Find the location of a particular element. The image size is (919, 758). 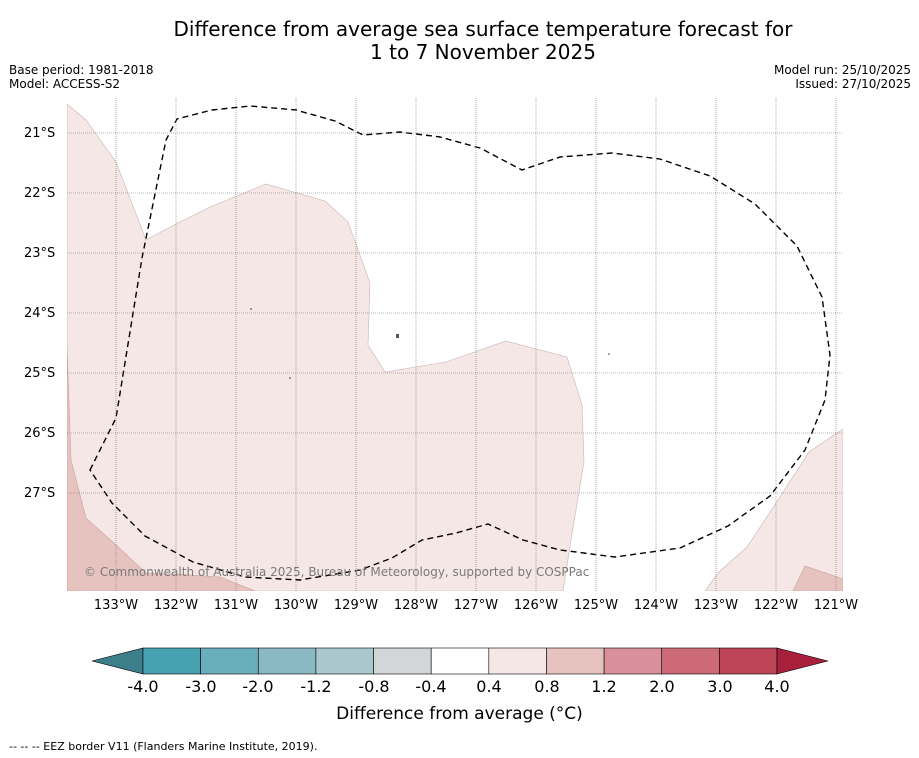

lon-label-131w: 131°W is located at coordinates (236, 605).